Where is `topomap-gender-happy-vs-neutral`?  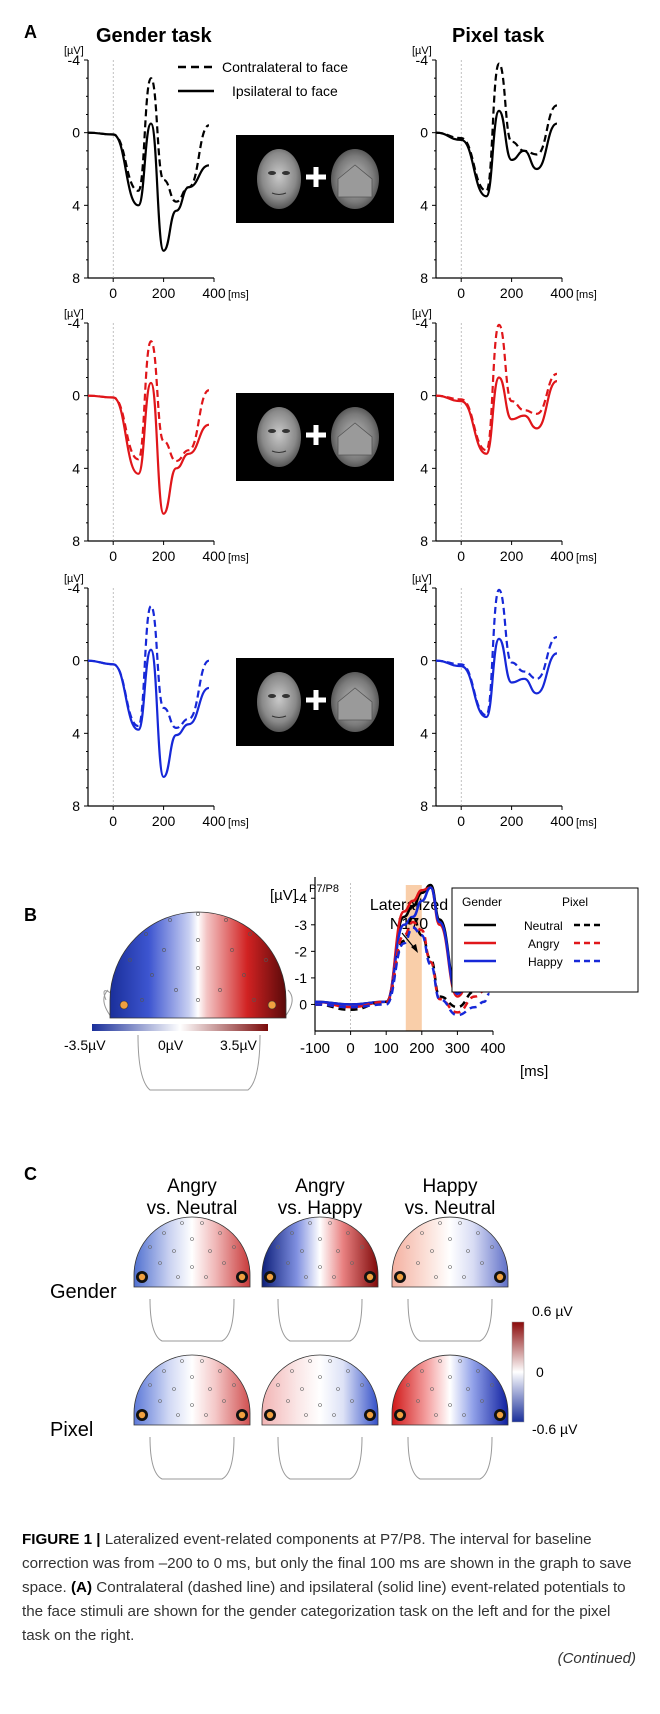 topomap-gender-happy-vs-neutral is located at coordinates (450, 1279).